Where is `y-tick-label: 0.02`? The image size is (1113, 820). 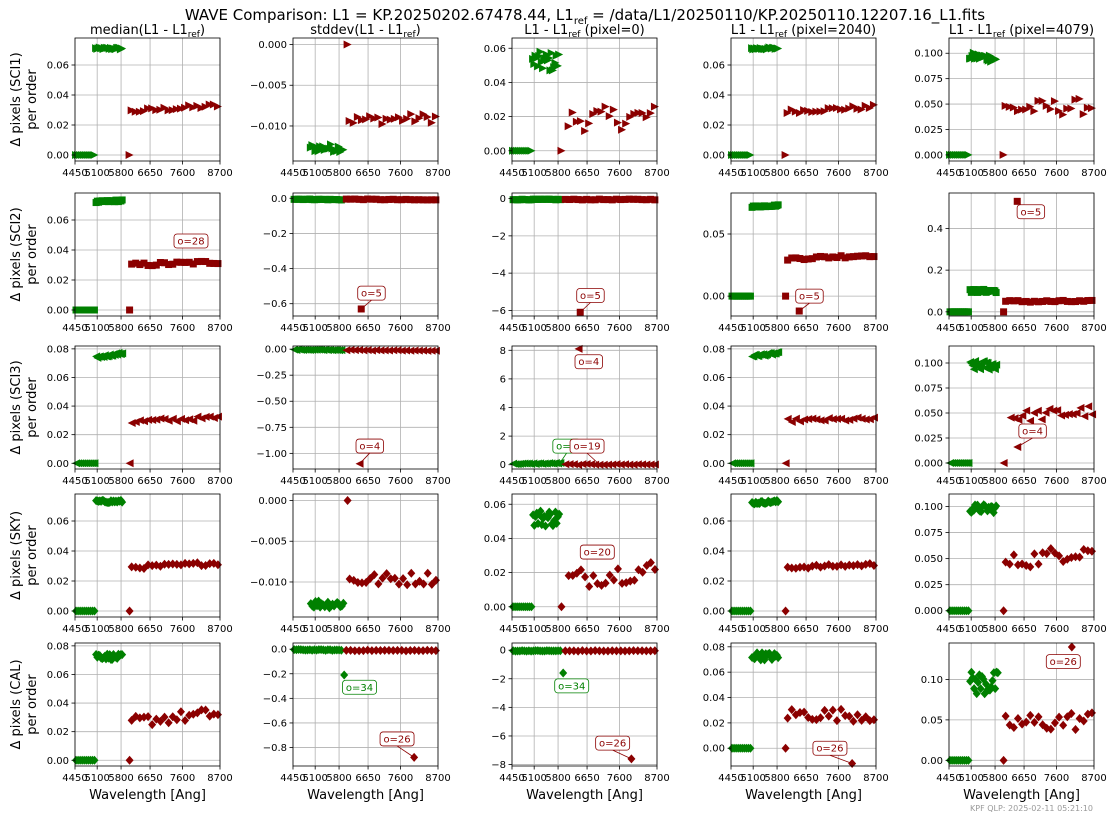
y-tick-label: 0.02 is located at coordinates (58, 126).